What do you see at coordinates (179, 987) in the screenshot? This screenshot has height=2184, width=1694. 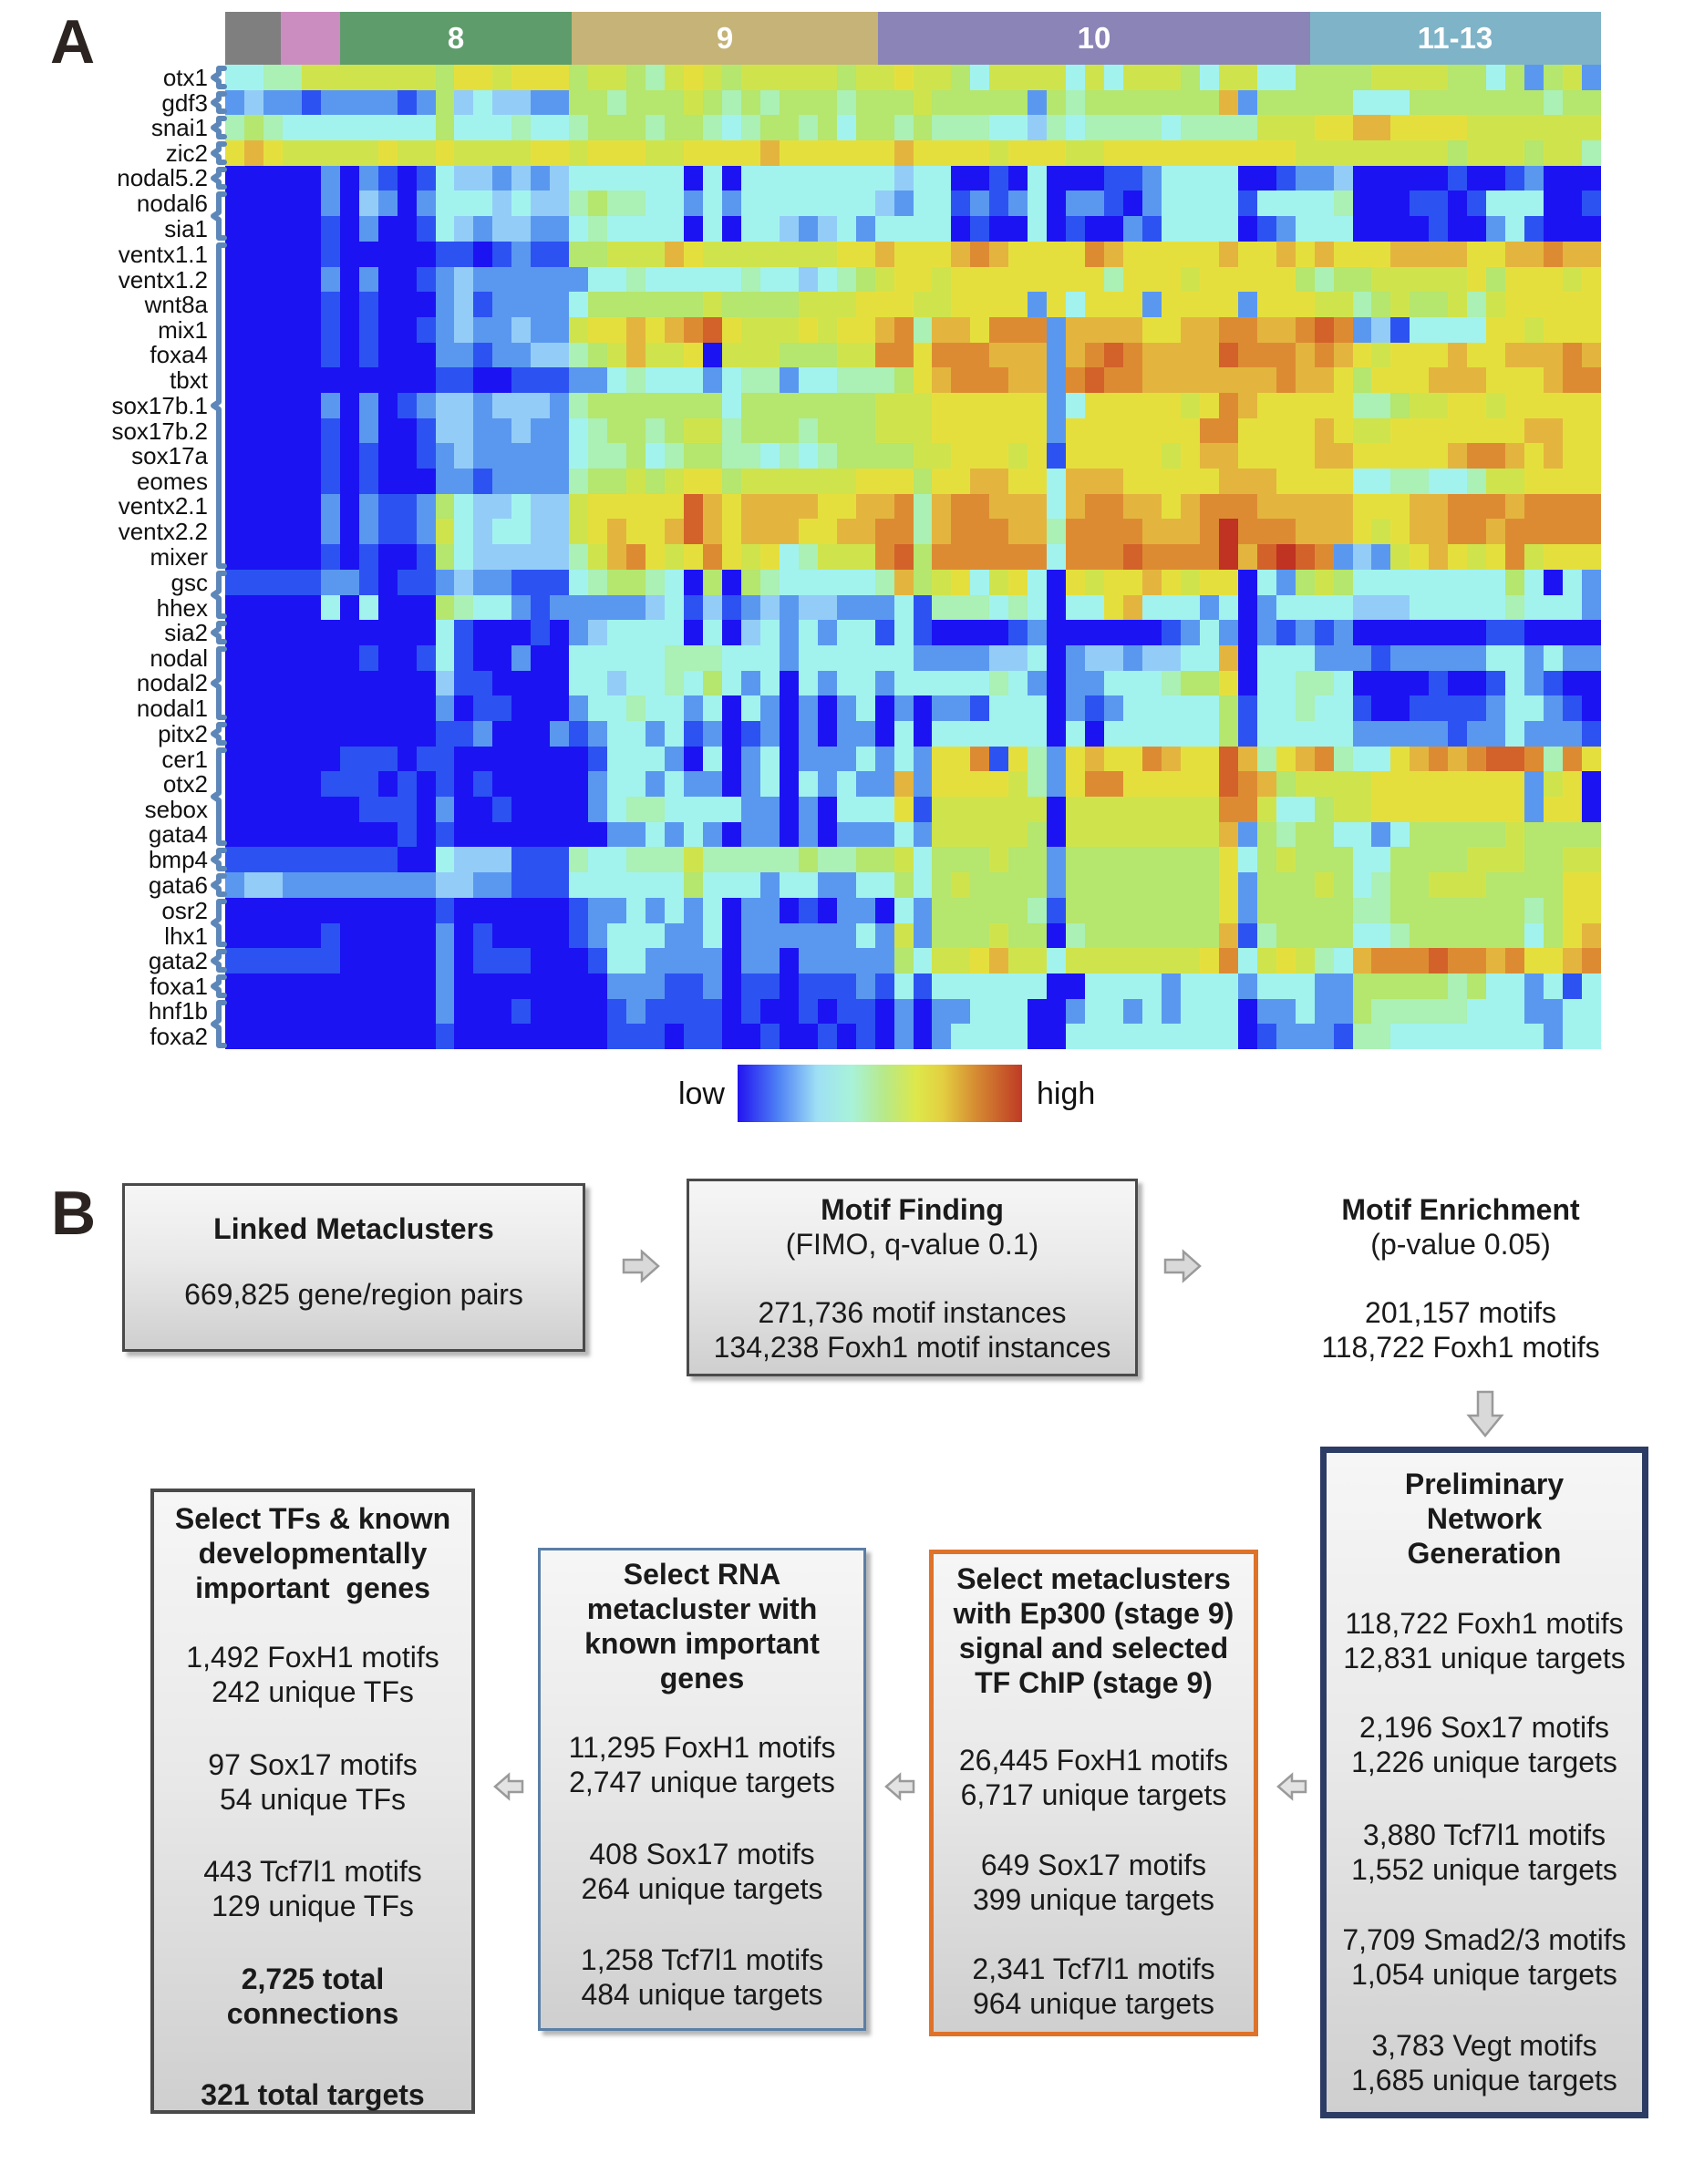 I see `svg-text: foxa1` at bounding box center [179, 987].